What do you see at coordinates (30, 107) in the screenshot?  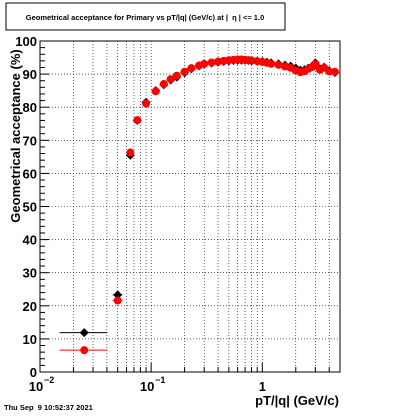 I see `y-tick-label: 80` at bounding box center [30, 107].